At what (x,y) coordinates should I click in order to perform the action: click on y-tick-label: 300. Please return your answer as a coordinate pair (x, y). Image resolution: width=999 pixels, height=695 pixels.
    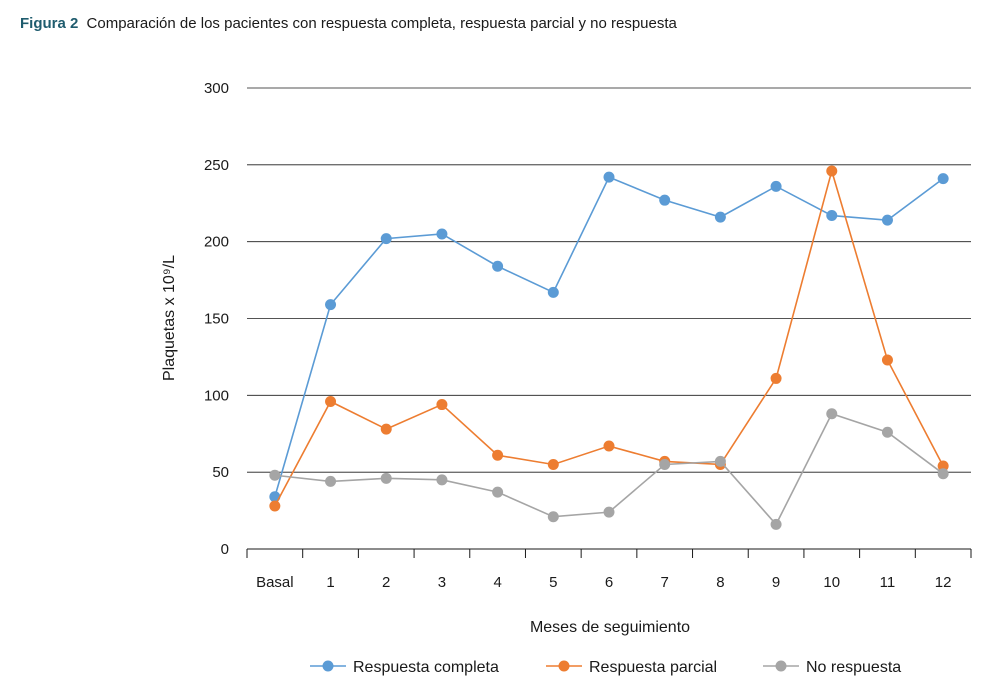
    Looking at the image, I should click on (216, 88).